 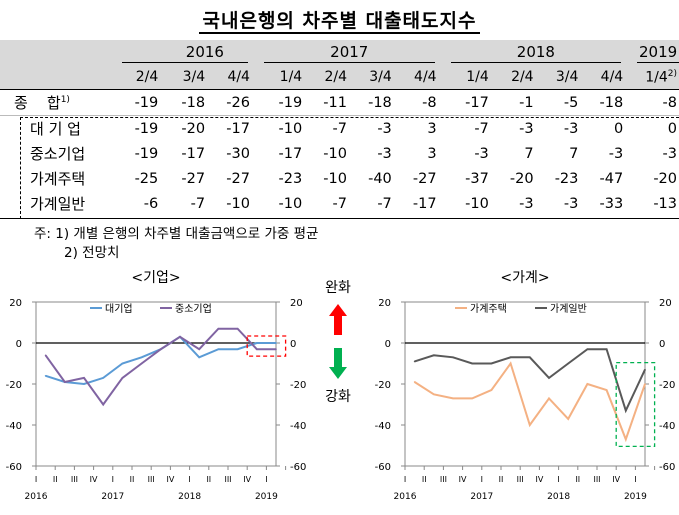 What do you see at coordinates (119, 308) in the screenshot?
I see `legend-label: 대기업` at bounding box center [119, 308].